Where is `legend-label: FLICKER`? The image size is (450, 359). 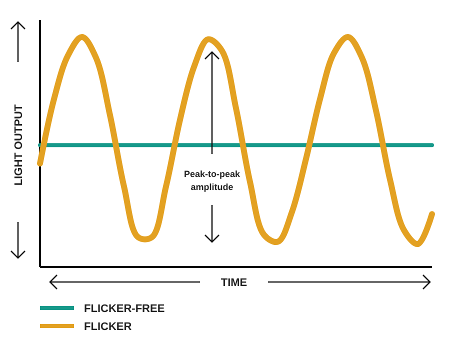
legend-label: FLICKER is located at coordinates (108, 327).